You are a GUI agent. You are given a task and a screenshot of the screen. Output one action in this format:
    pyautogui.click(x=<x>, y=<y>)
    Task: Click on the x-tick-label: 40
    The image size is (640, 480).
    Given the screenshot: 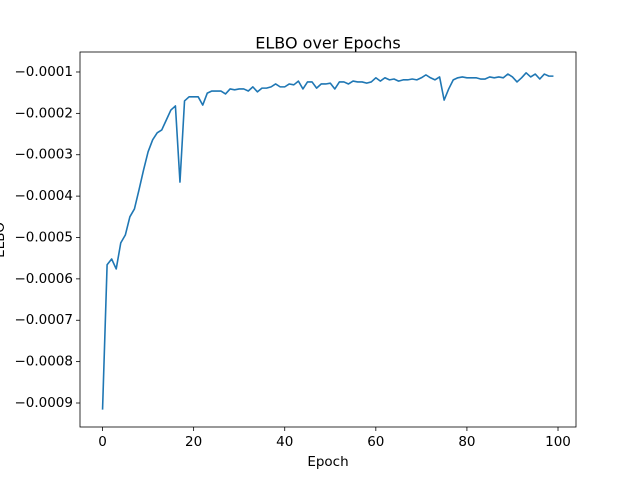 What is the action you would take?
    pyautogui.click(x=284, y=442)
    